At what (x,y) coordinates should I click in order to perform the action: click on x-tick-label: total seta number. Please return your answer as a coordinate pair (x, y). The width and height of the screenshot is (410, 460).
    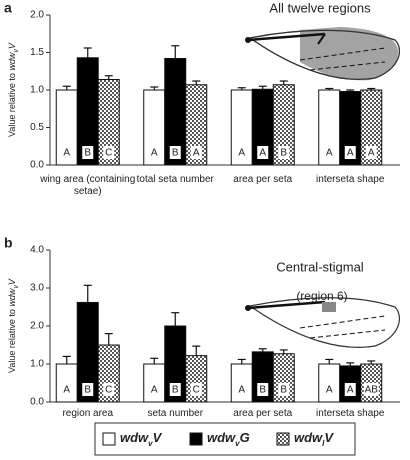
    Looking at the image, I should click on (175, 179).